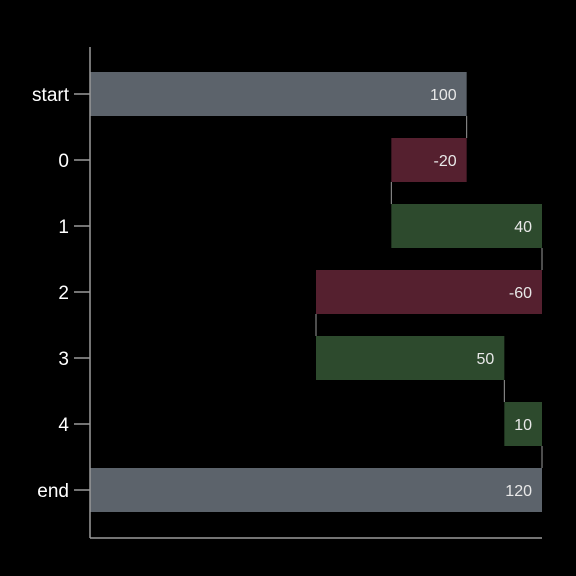 The image size is (576, 576). Describe the element at coordinates (445, 161) in the screenshot. I see `data-label-0: -20` at that location.